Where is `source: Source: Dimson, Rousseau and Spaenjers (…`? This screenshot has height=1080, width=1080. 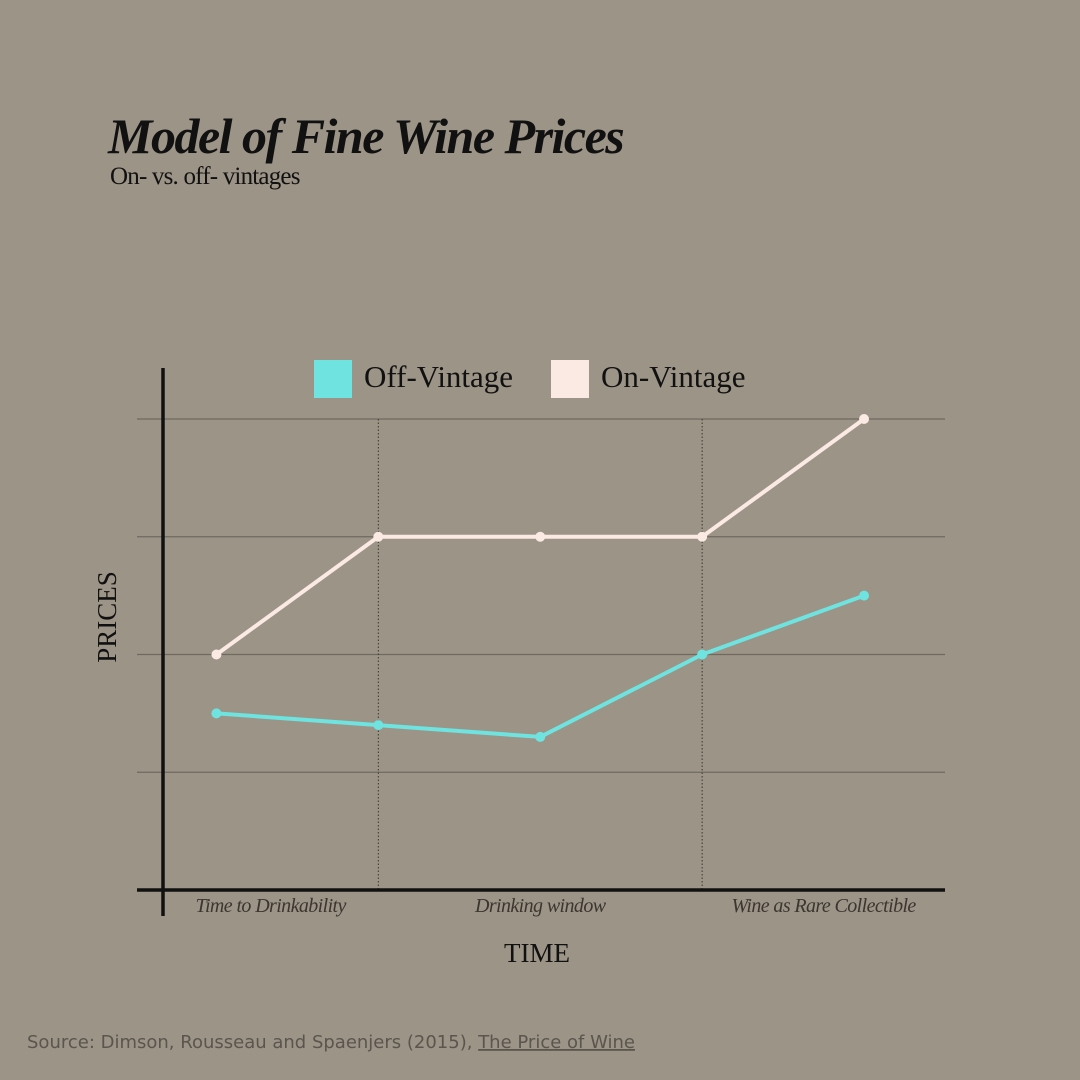
source: Source: Dimson, Rousseau and Spaenjers (… is located at coordinates (331, 1042).